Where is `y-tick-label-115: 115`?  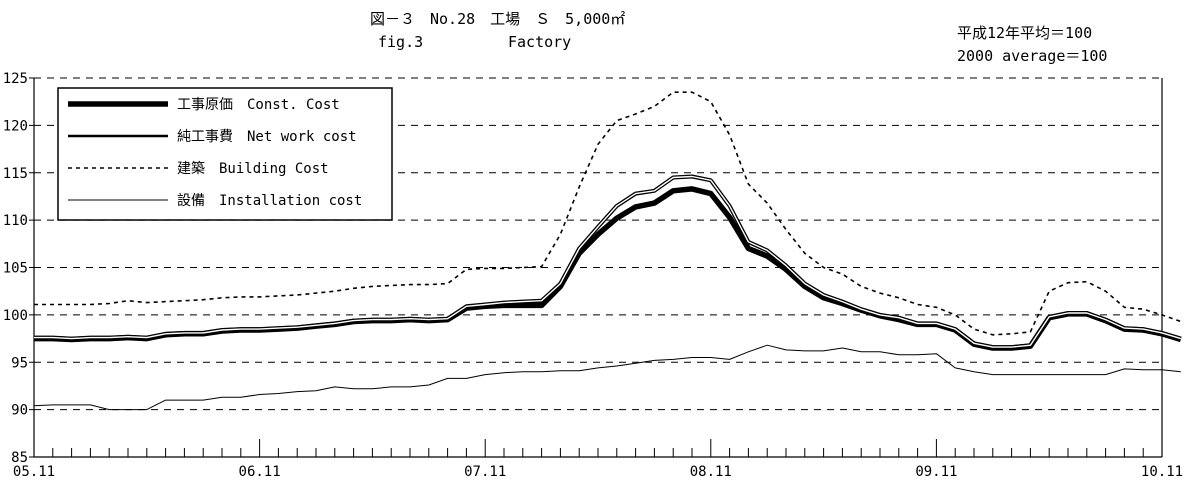 y-tick-label-115: 115 is located at coordinates (15, 174).